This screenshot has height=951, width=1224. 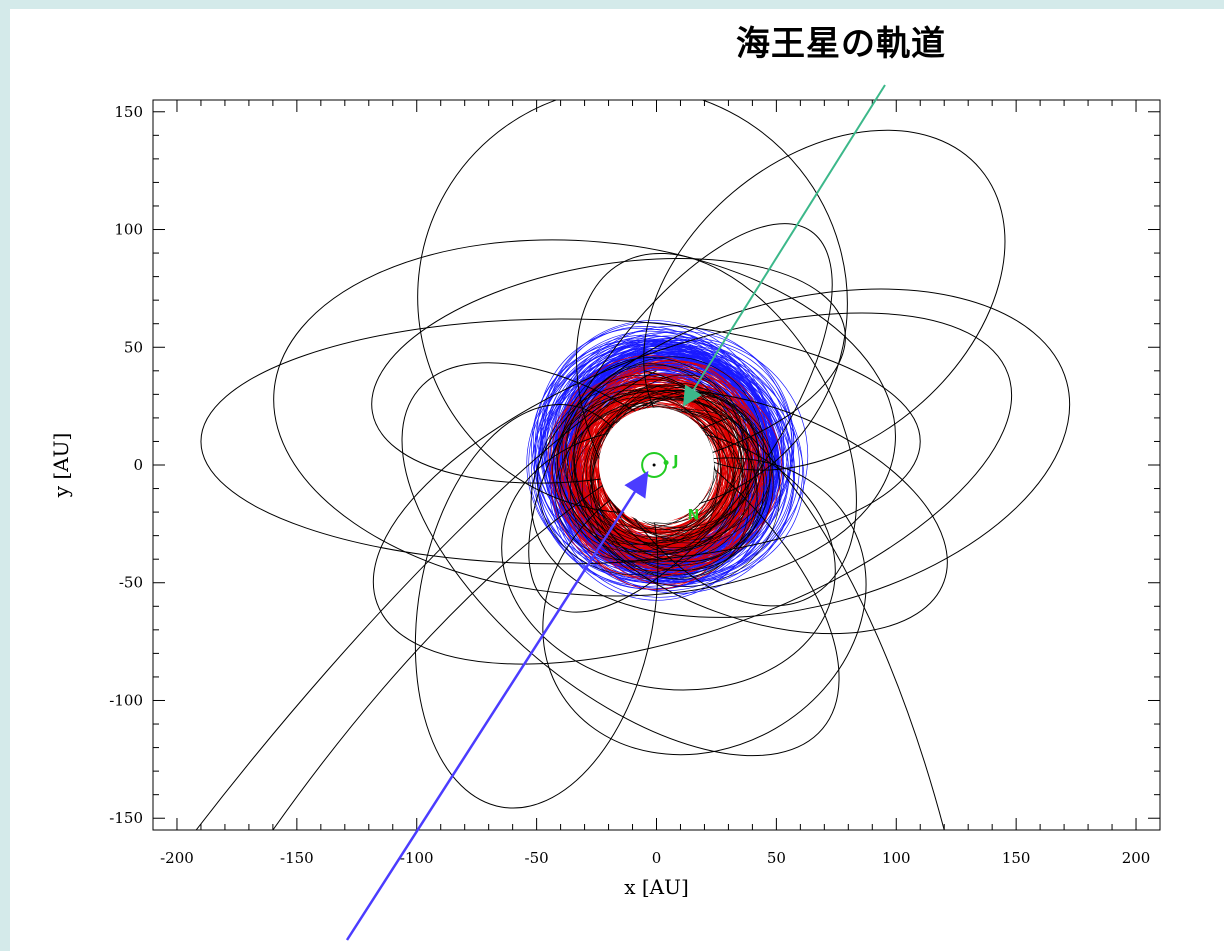 I want to click on x-tick-label: 200, so click(x=1136, y=858).